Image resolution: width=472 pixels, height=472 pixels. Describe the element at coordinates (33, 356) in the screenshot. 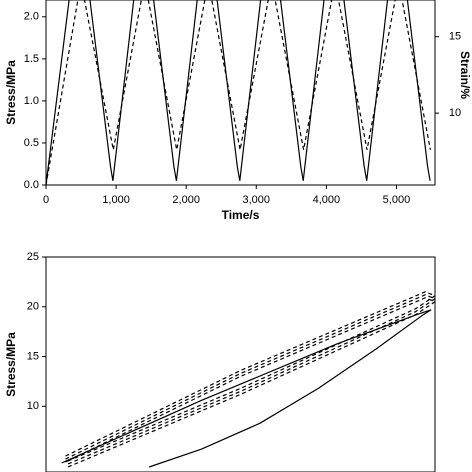

I see `y-tick-label: 15` at that location.